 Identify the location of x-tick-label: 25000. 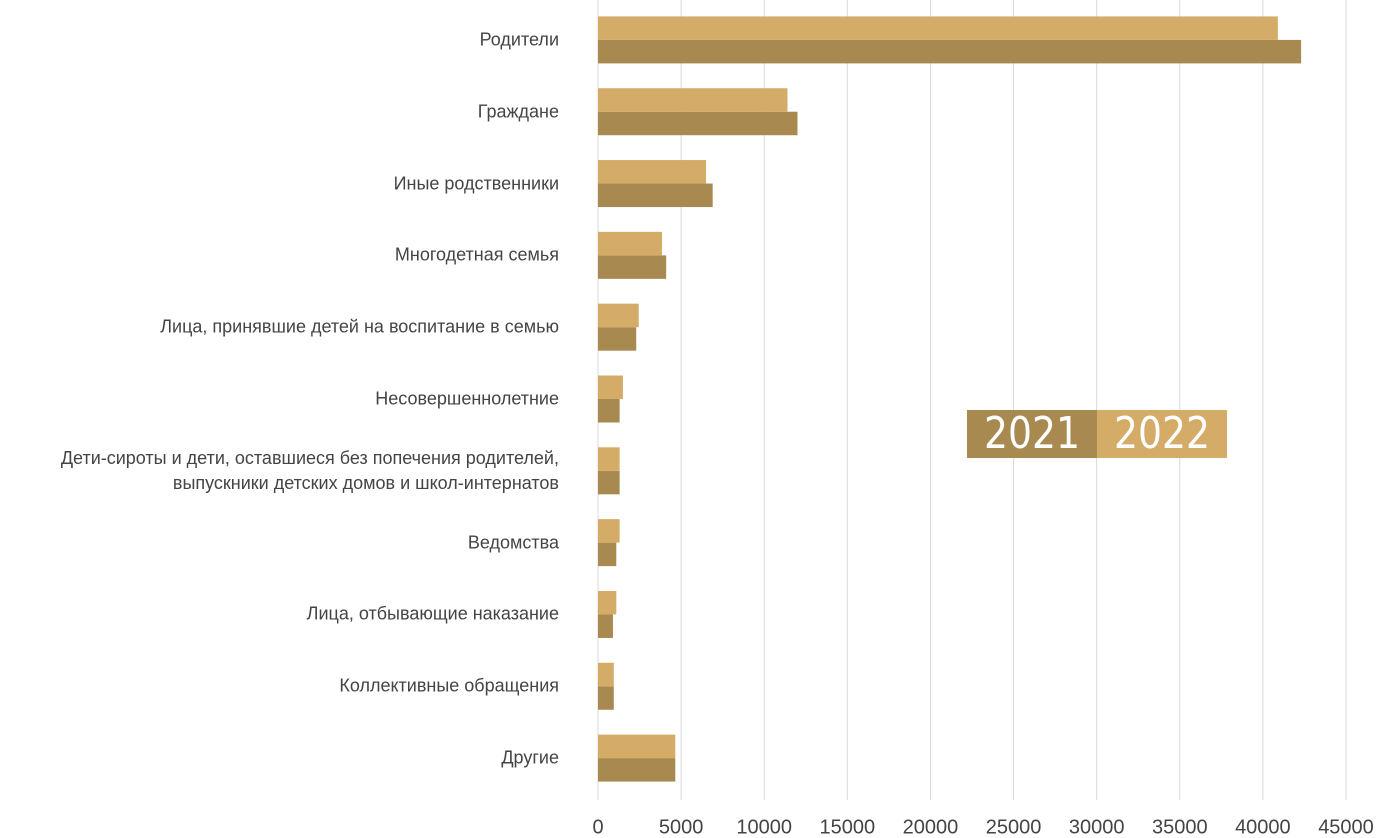
(1014, 827).